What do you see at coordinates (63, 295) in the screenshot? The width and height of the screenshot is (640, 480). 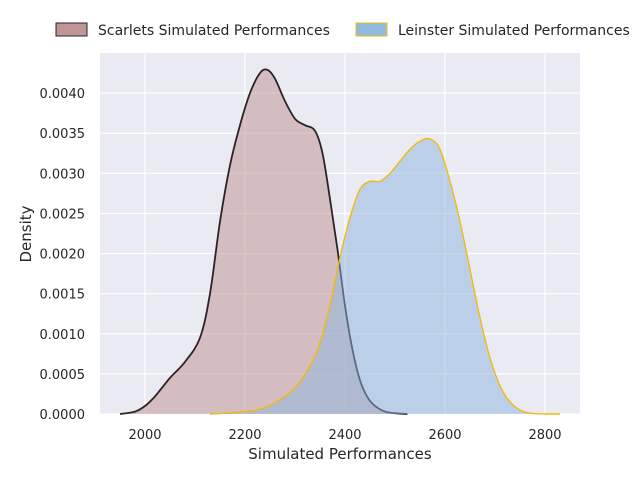 I see `y-tick-label: 0.0015` at bounding box center [63, 295].